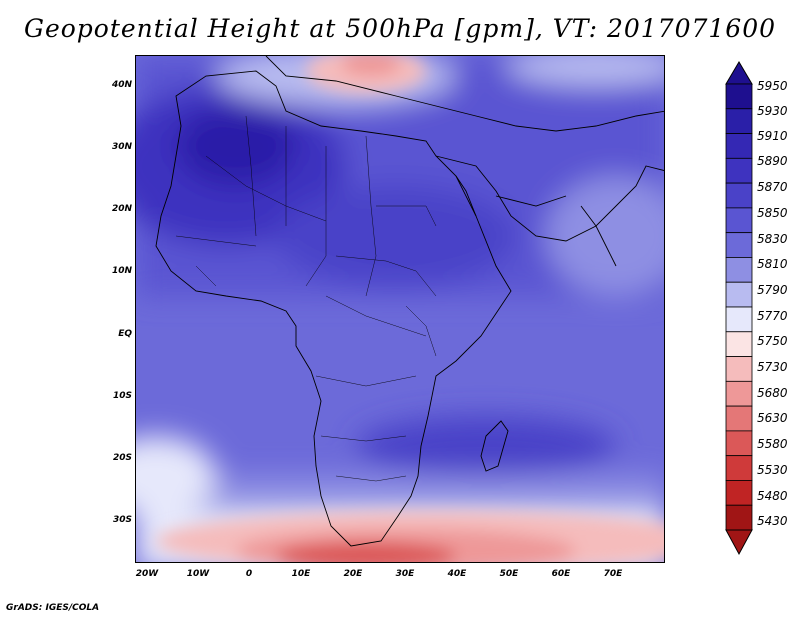  I want to click on colorbar-label-5580: 5580, so click(772, 444).